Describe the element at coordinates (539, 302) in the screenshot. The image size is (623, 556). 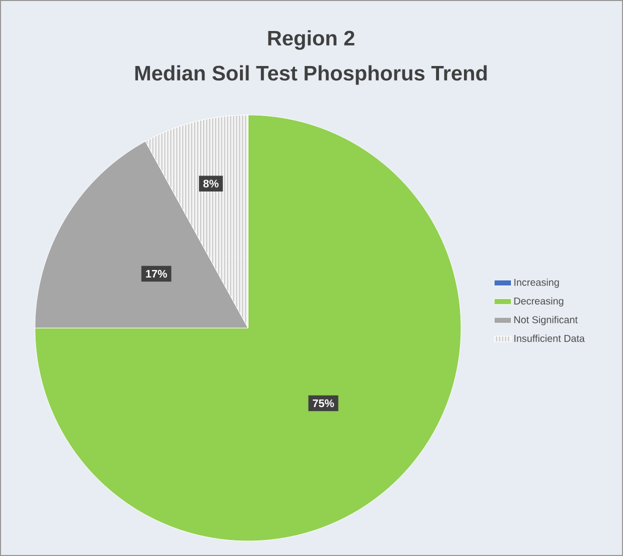
I see `legend-label: Decreasing` at that location.